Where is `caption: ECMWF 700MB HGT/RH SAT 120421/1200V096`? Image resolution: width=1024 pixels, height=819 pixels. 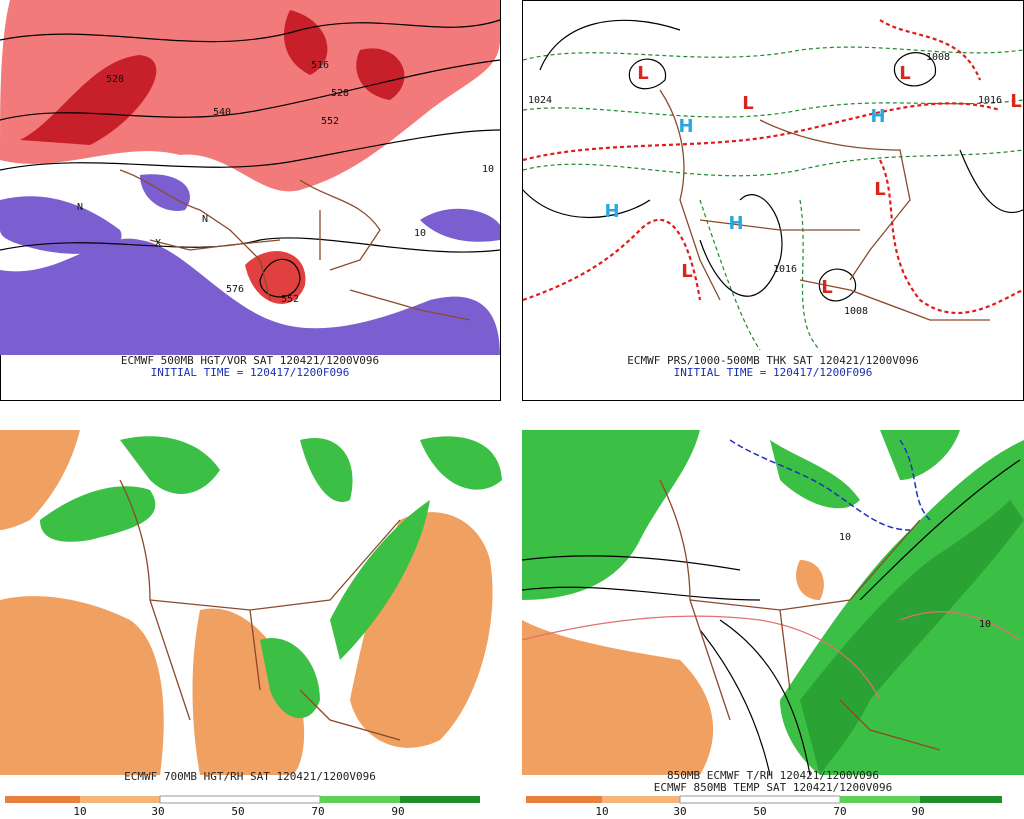
caption: ECMWF 700MB HGT/RH SAT 120421/1200V096 is located at coordinates (250, 776).